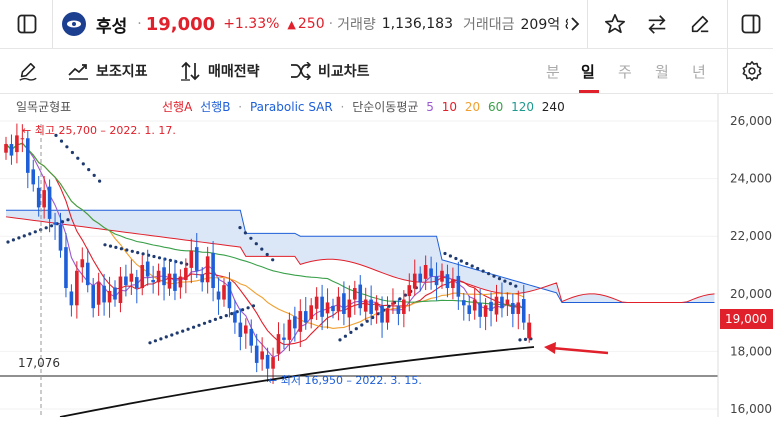 The width and height of the screenshot is (773, 421). I want to click on period-year: 년, so click(699, 71).